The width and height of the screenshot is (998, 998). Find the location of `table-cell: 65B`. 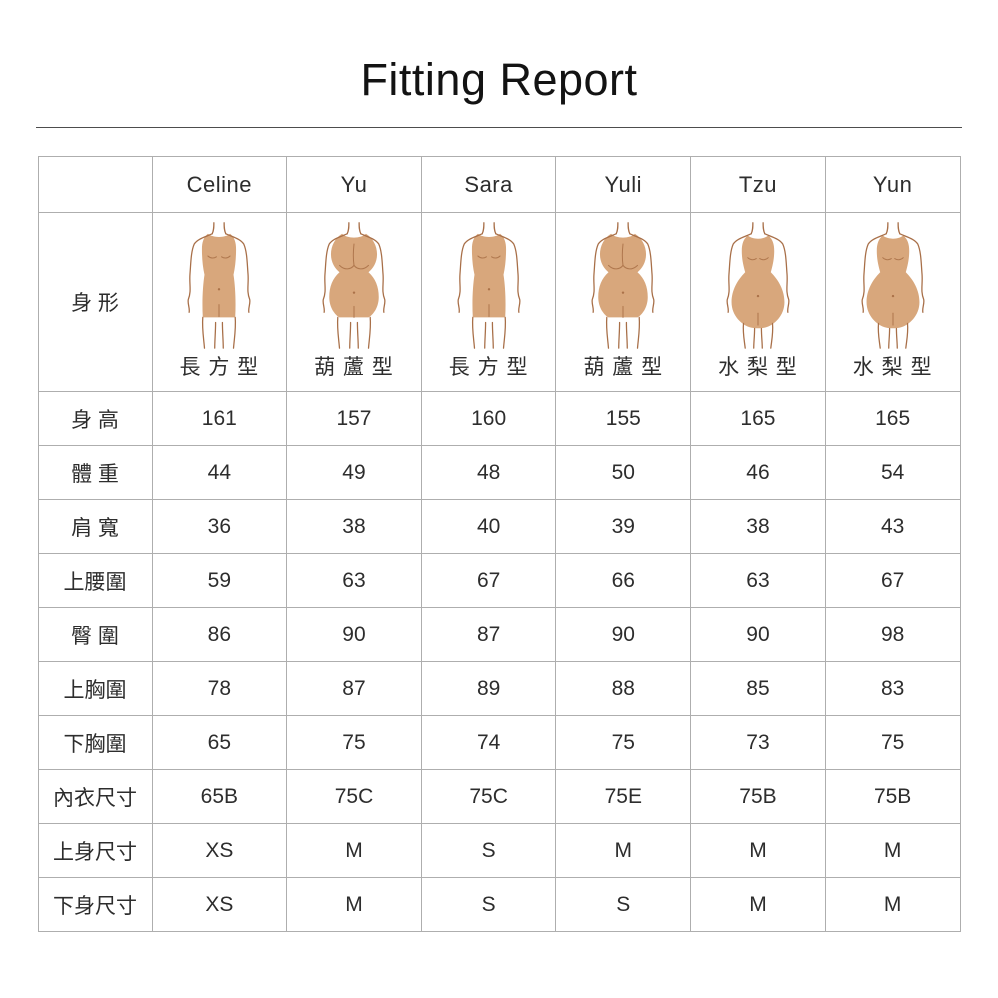

table-cell: 65B is located at coordinates (219, 796).